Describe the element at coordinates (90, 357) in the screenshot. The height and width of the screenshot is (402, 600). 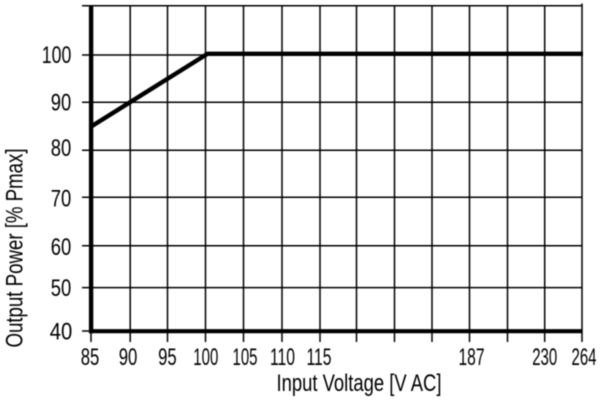
I see `svg-text: 85` at that location.